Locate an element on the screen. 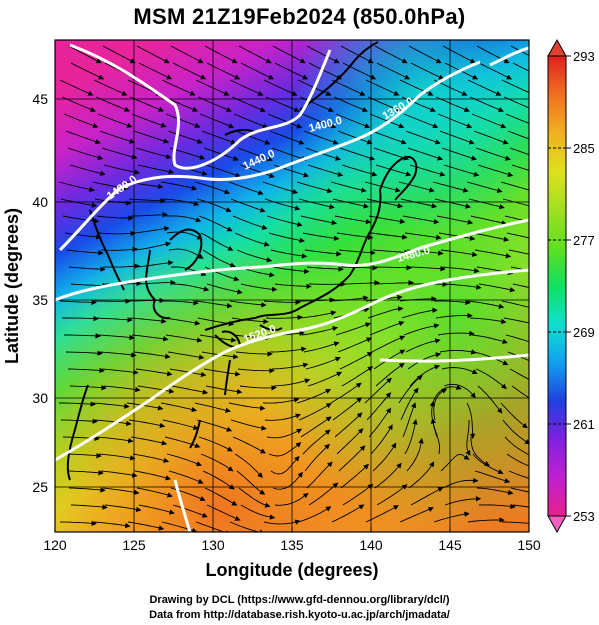  colorbar-label: 293 is located at coordinates (584, 56).